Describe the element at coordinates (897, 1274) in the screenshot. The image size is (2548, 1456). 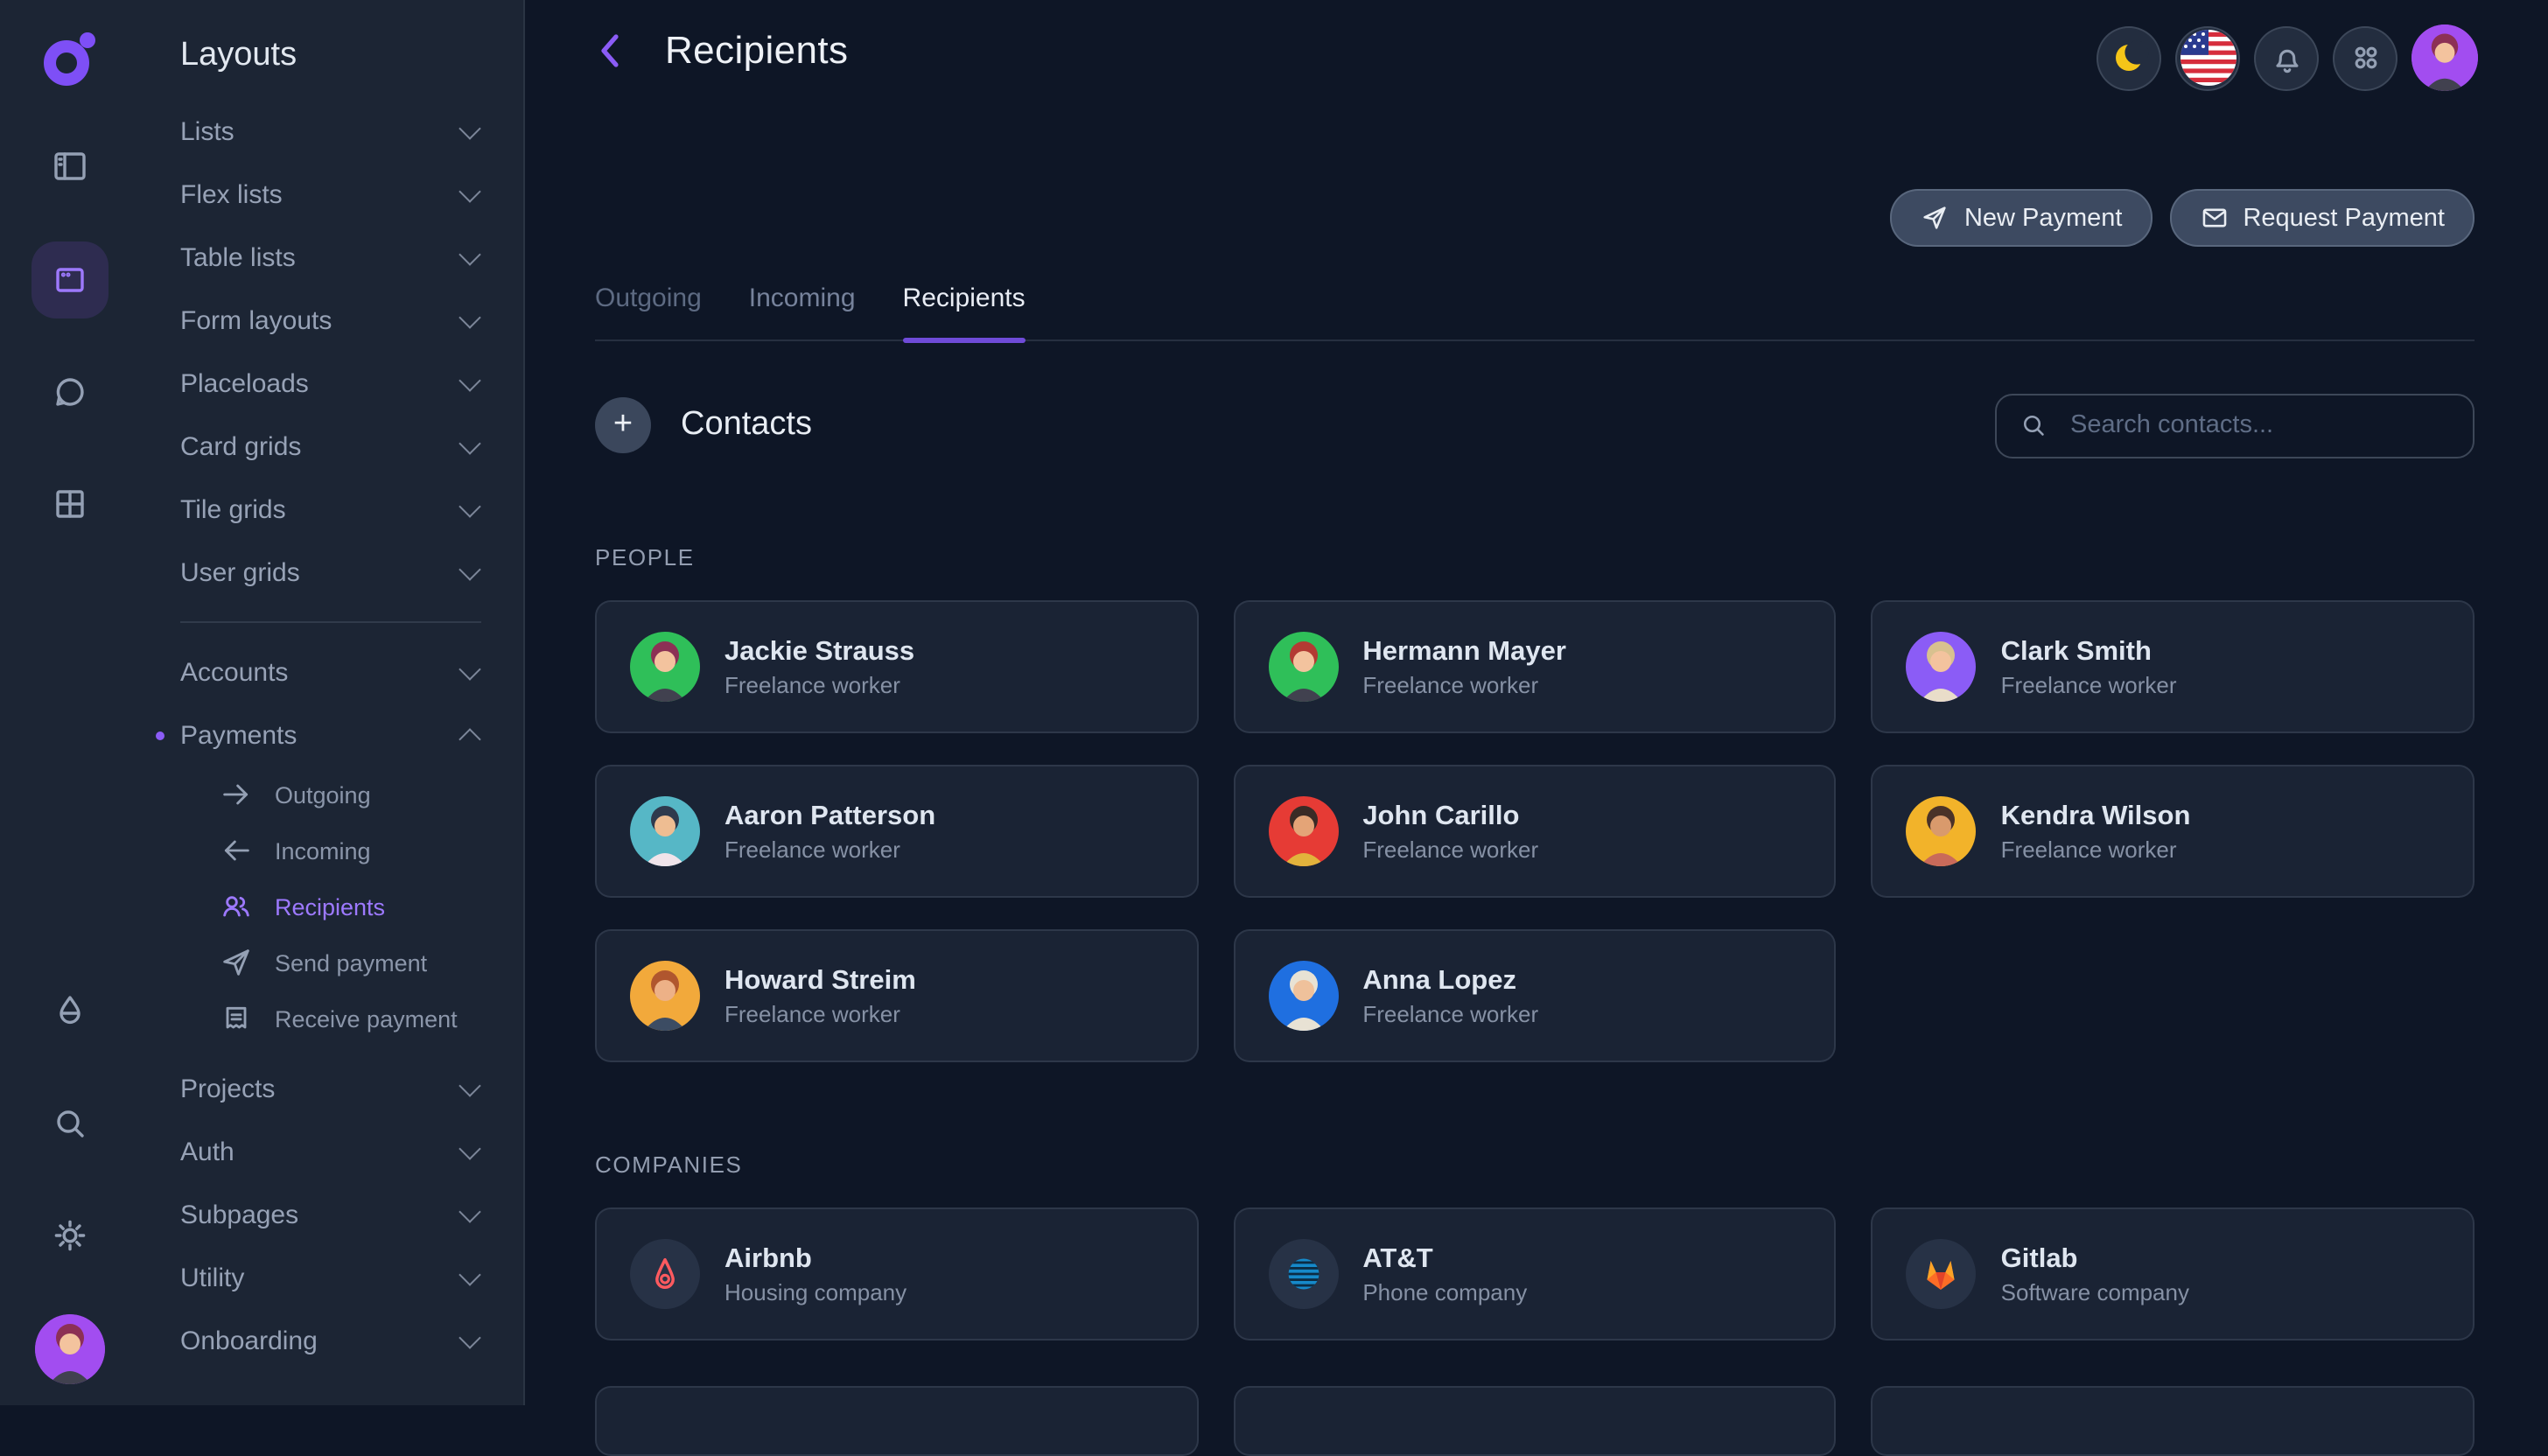
I see `company-card: Airbnb Housing company` at that location.